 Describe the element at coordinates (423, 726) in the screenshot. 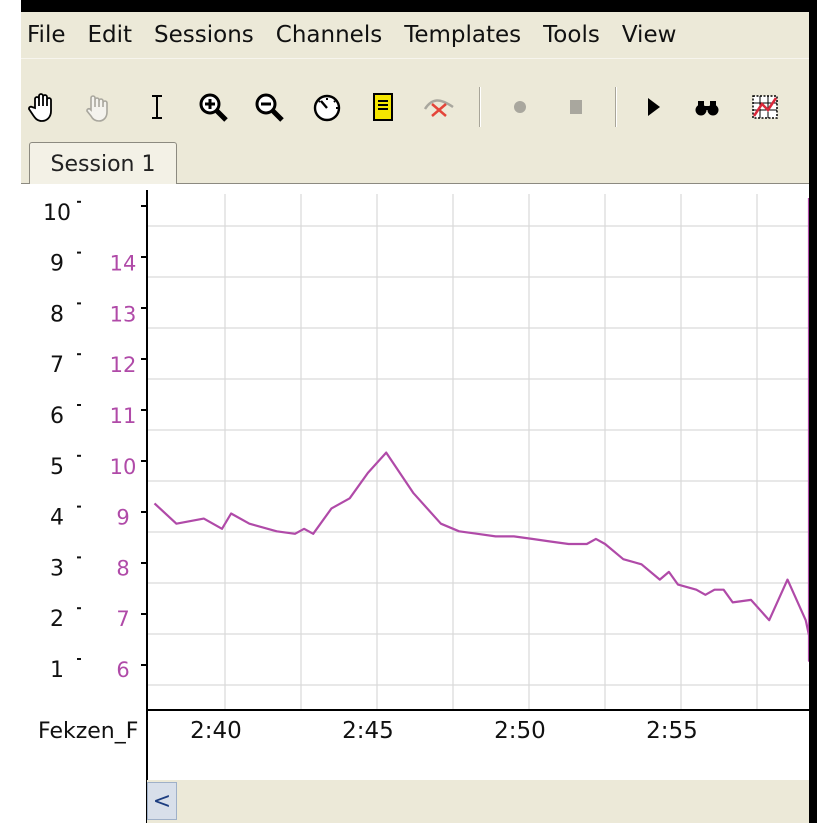

I see `x-axis: 2:40 2:45 2:50 2:55 Fekzen_F` at that location.